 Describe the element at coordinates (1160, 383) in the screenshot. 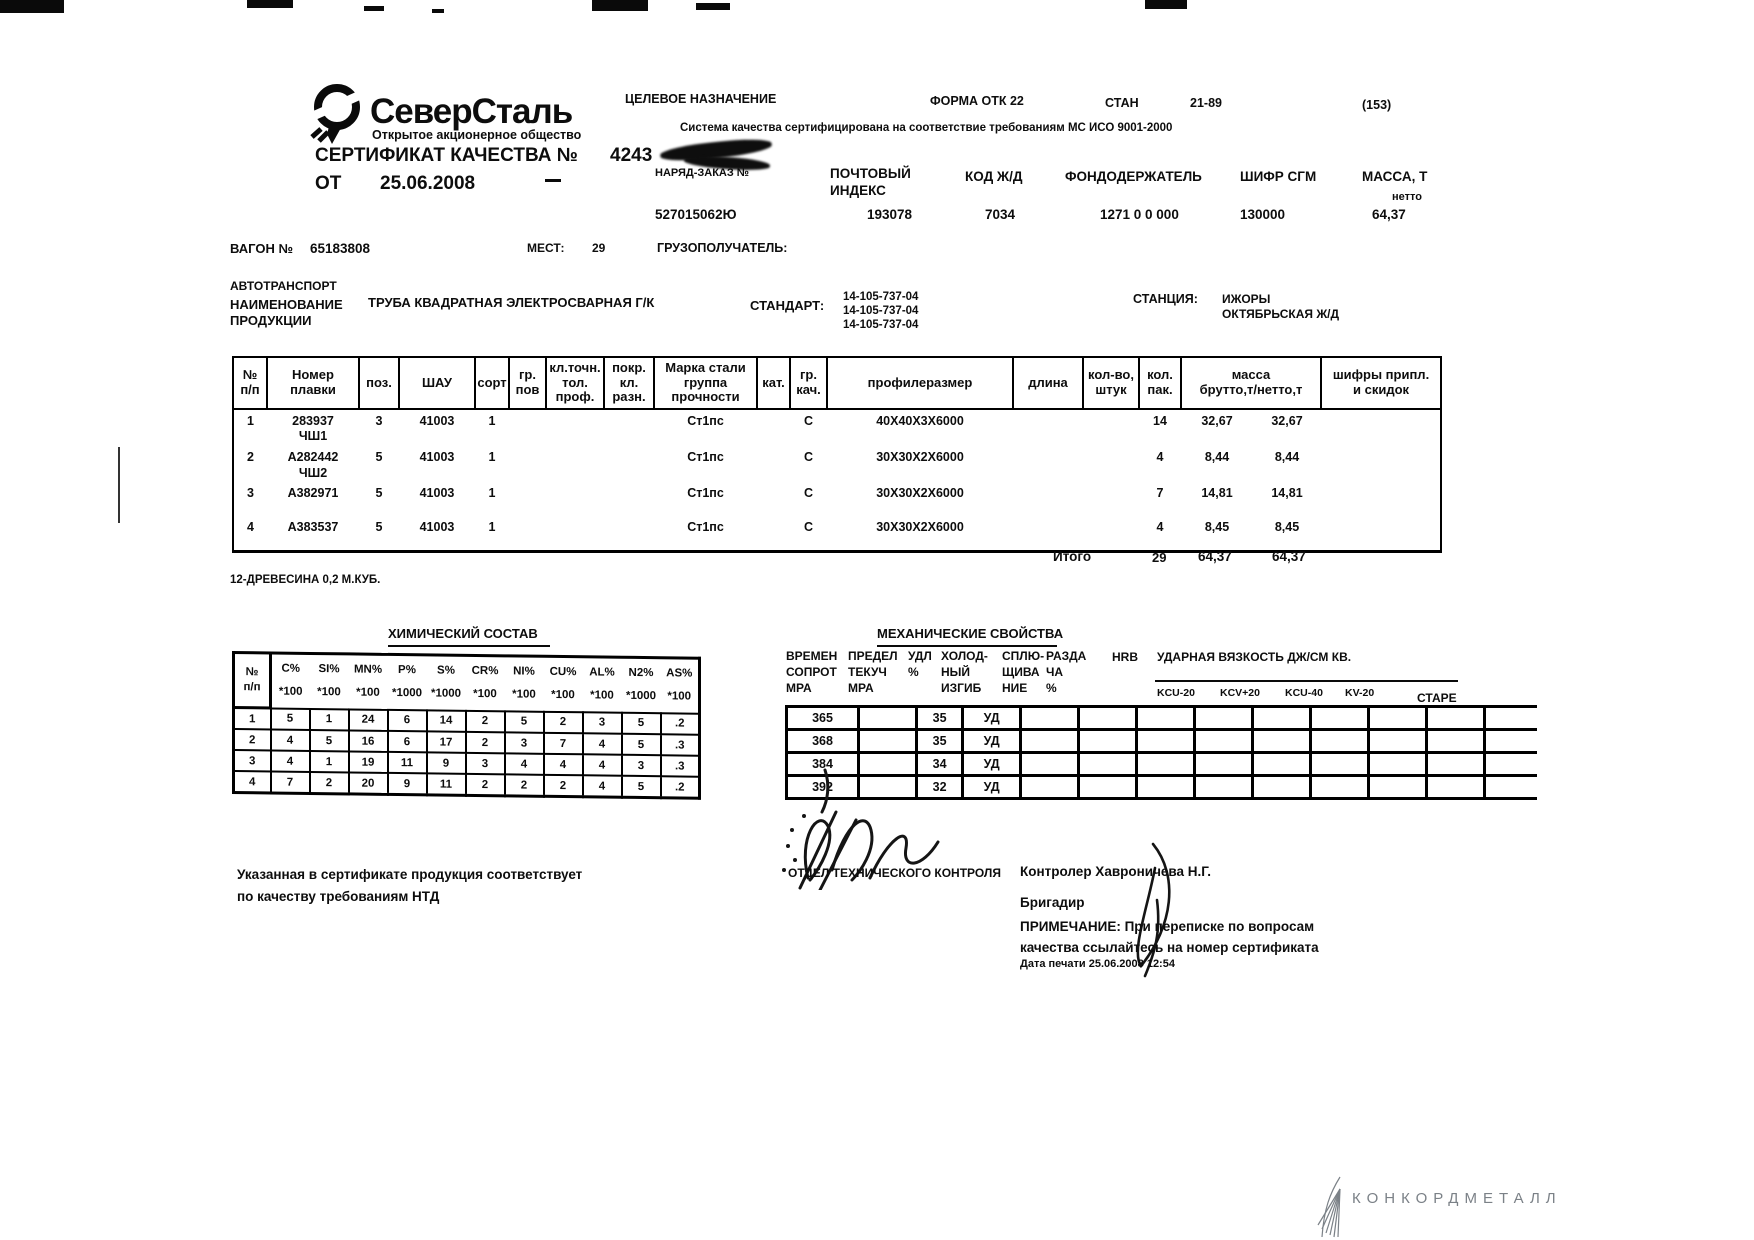

I see `col-header: кол. пак.` at that location.